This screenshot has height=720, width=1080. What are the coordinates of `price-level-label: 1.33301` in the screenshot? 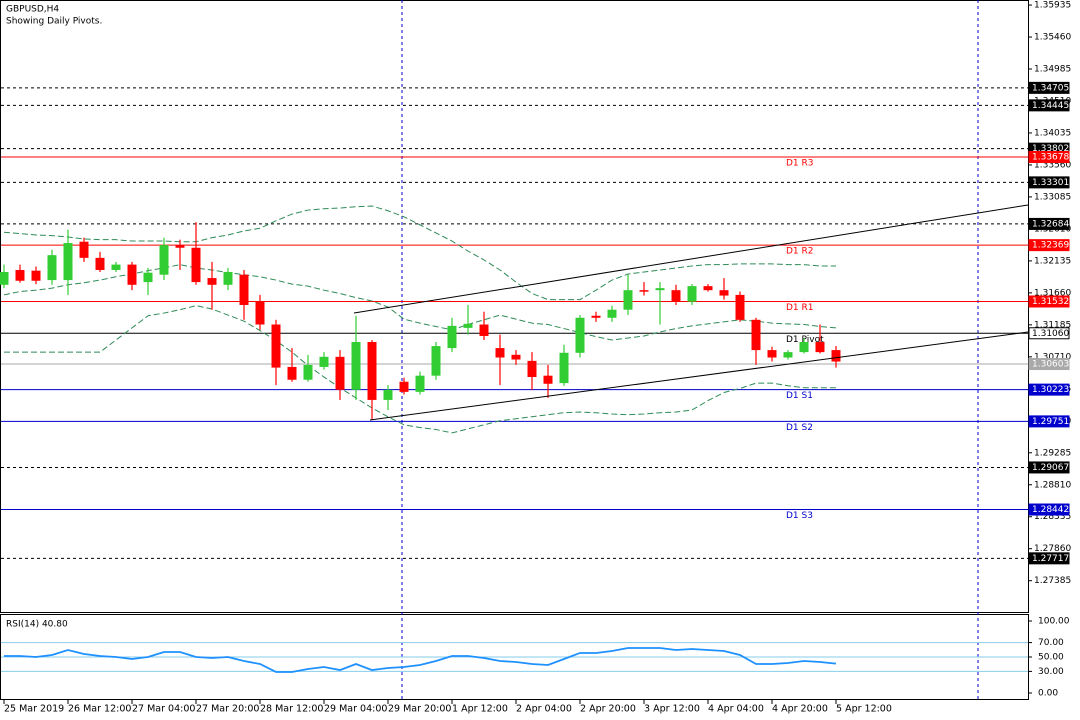 It's located at (1050, 183).